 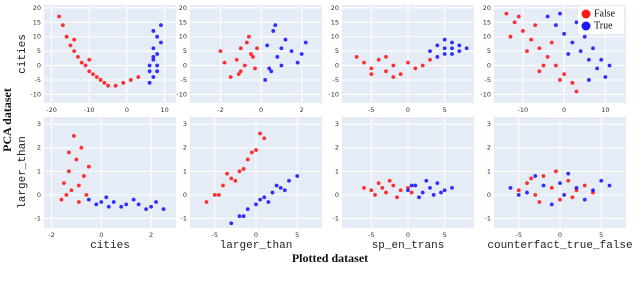 What do you see at coordinates (605, 13) in the screenshot?
I see `legend-label: False` at bounding box center [605, 13].